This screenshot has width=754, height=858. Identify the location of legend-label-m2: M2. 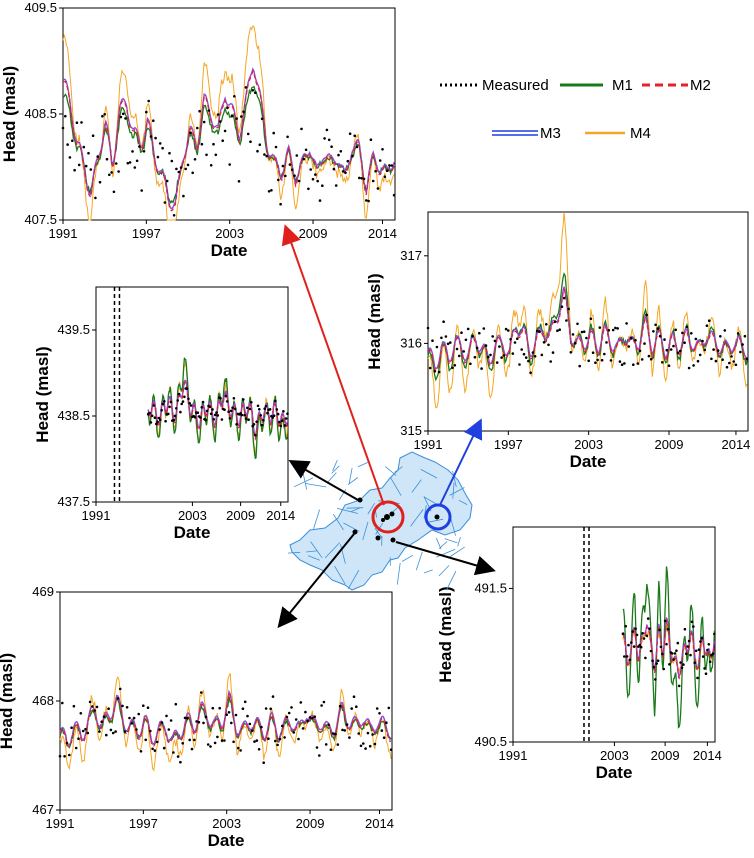
(700, 85).